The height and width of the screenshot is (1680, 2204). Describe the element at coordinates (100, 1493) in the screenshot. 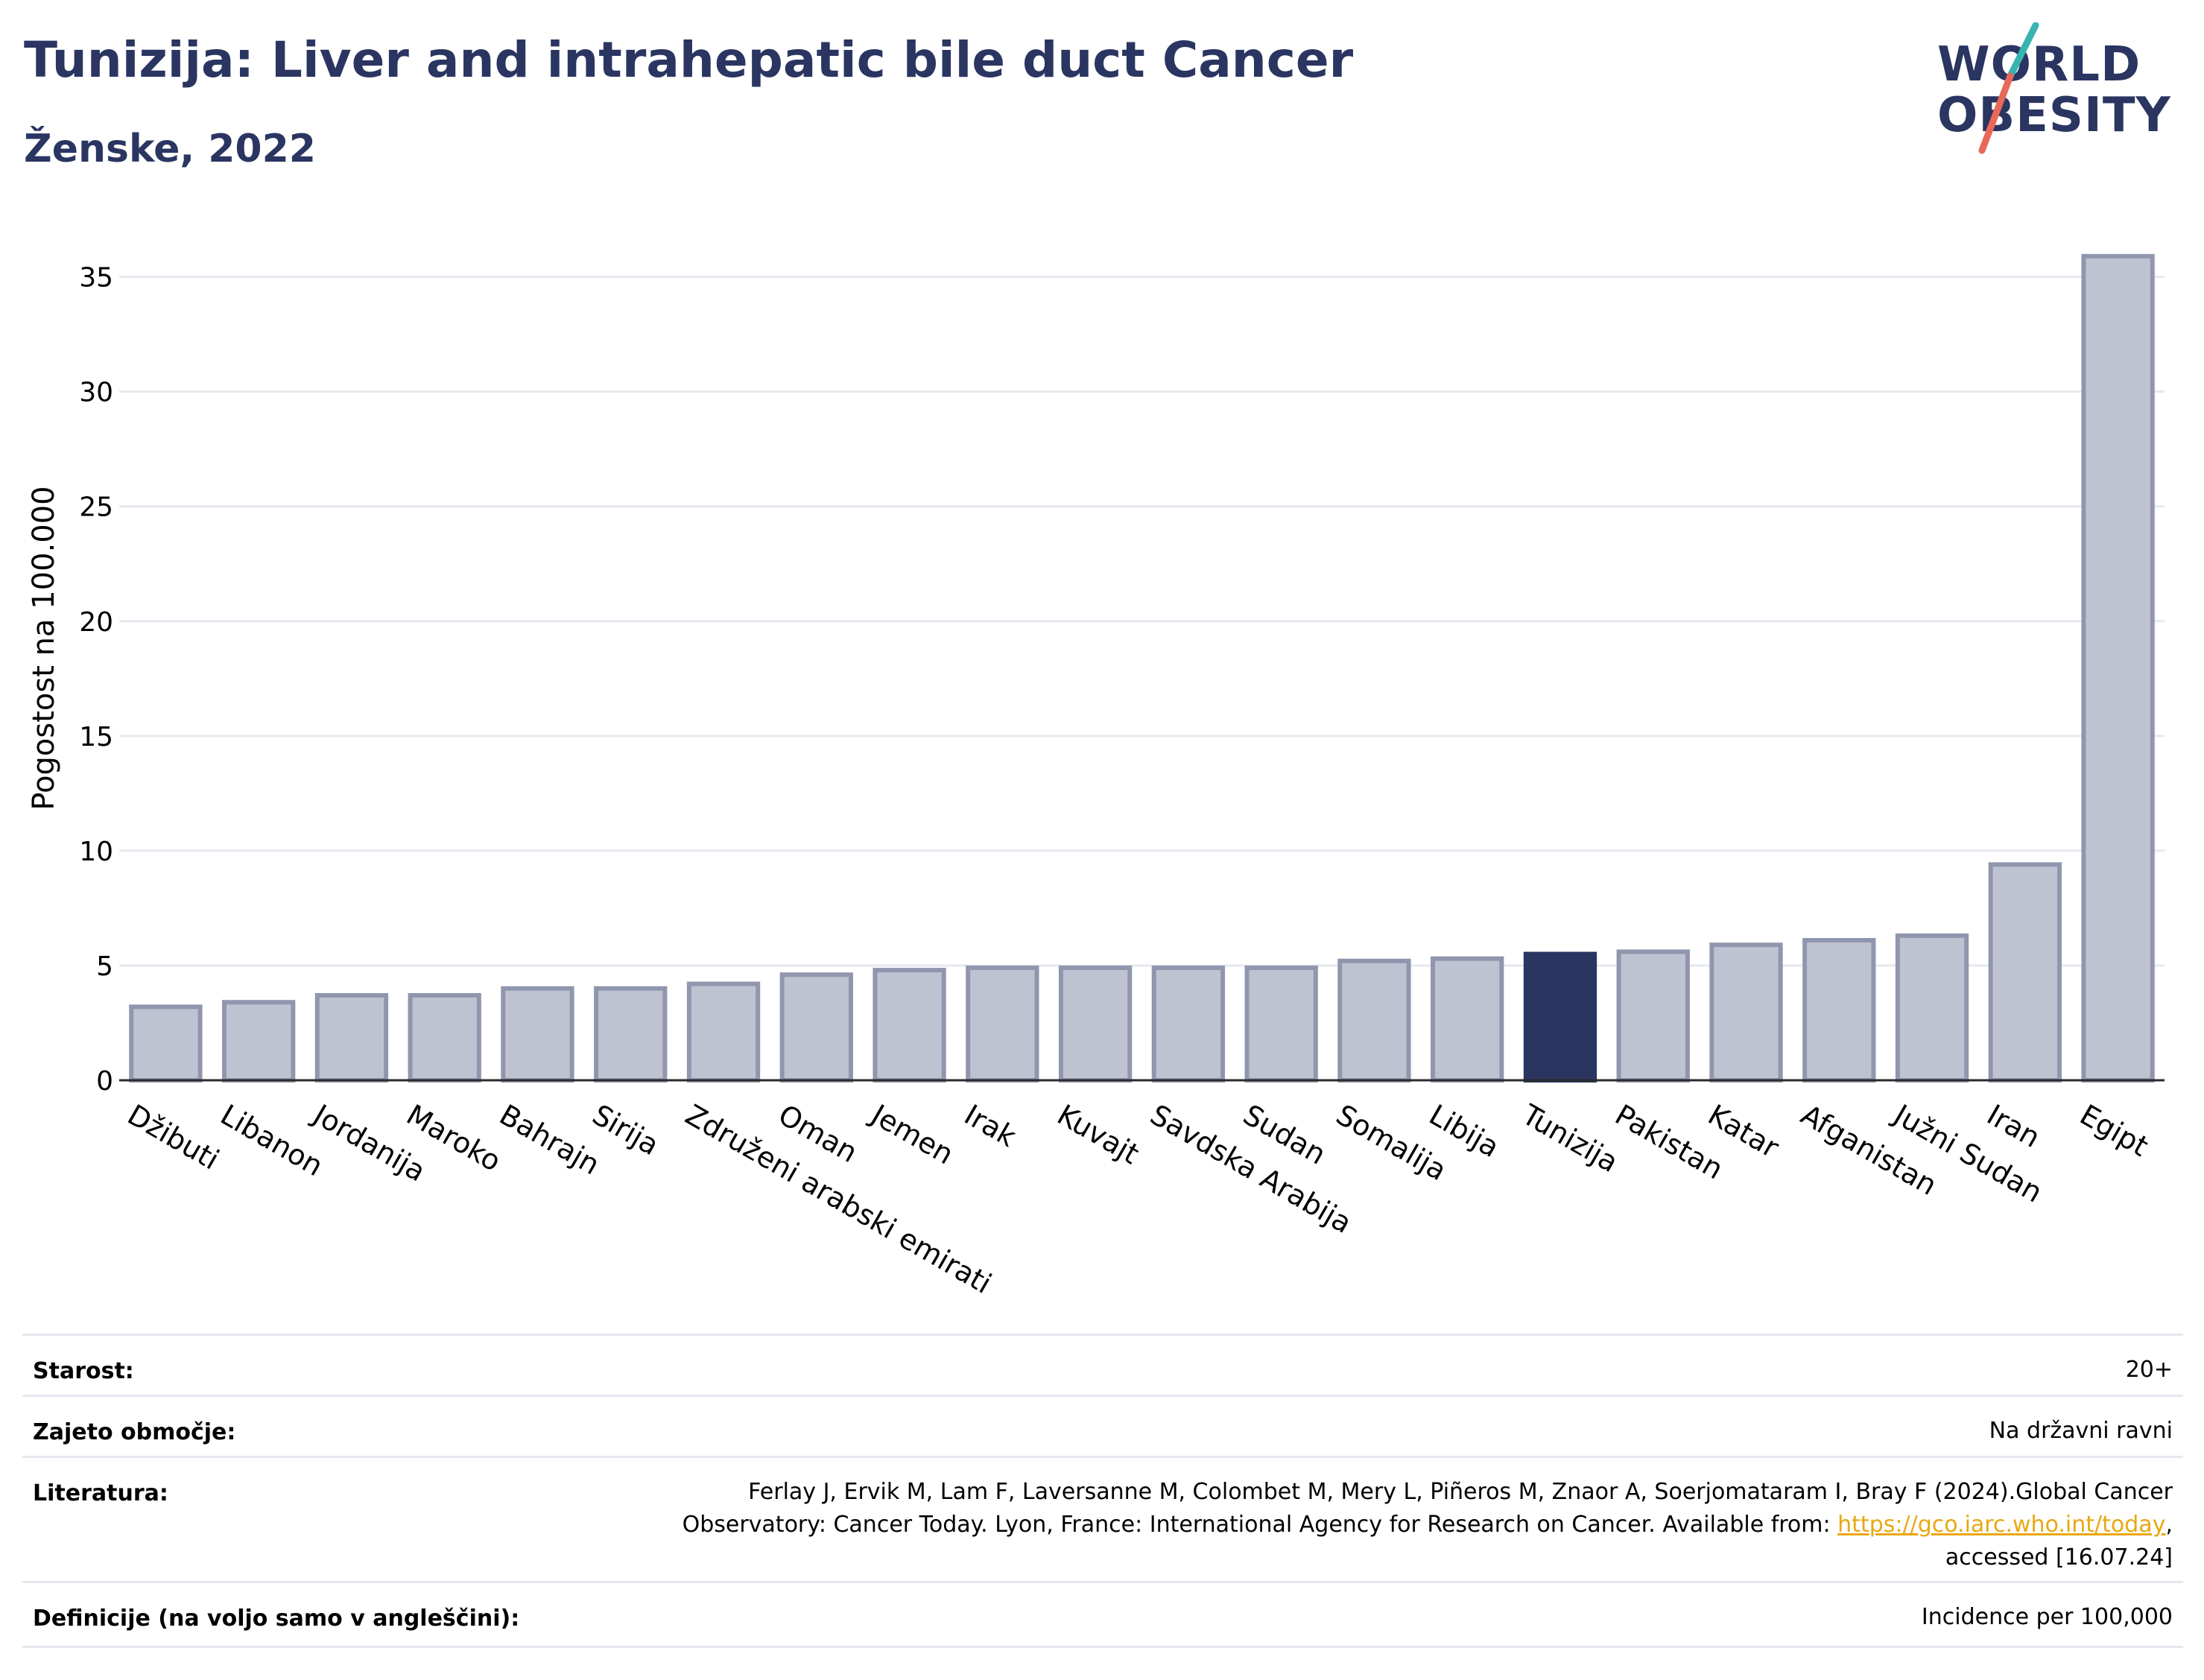

I see `meta-label: Literatura:` at that location.